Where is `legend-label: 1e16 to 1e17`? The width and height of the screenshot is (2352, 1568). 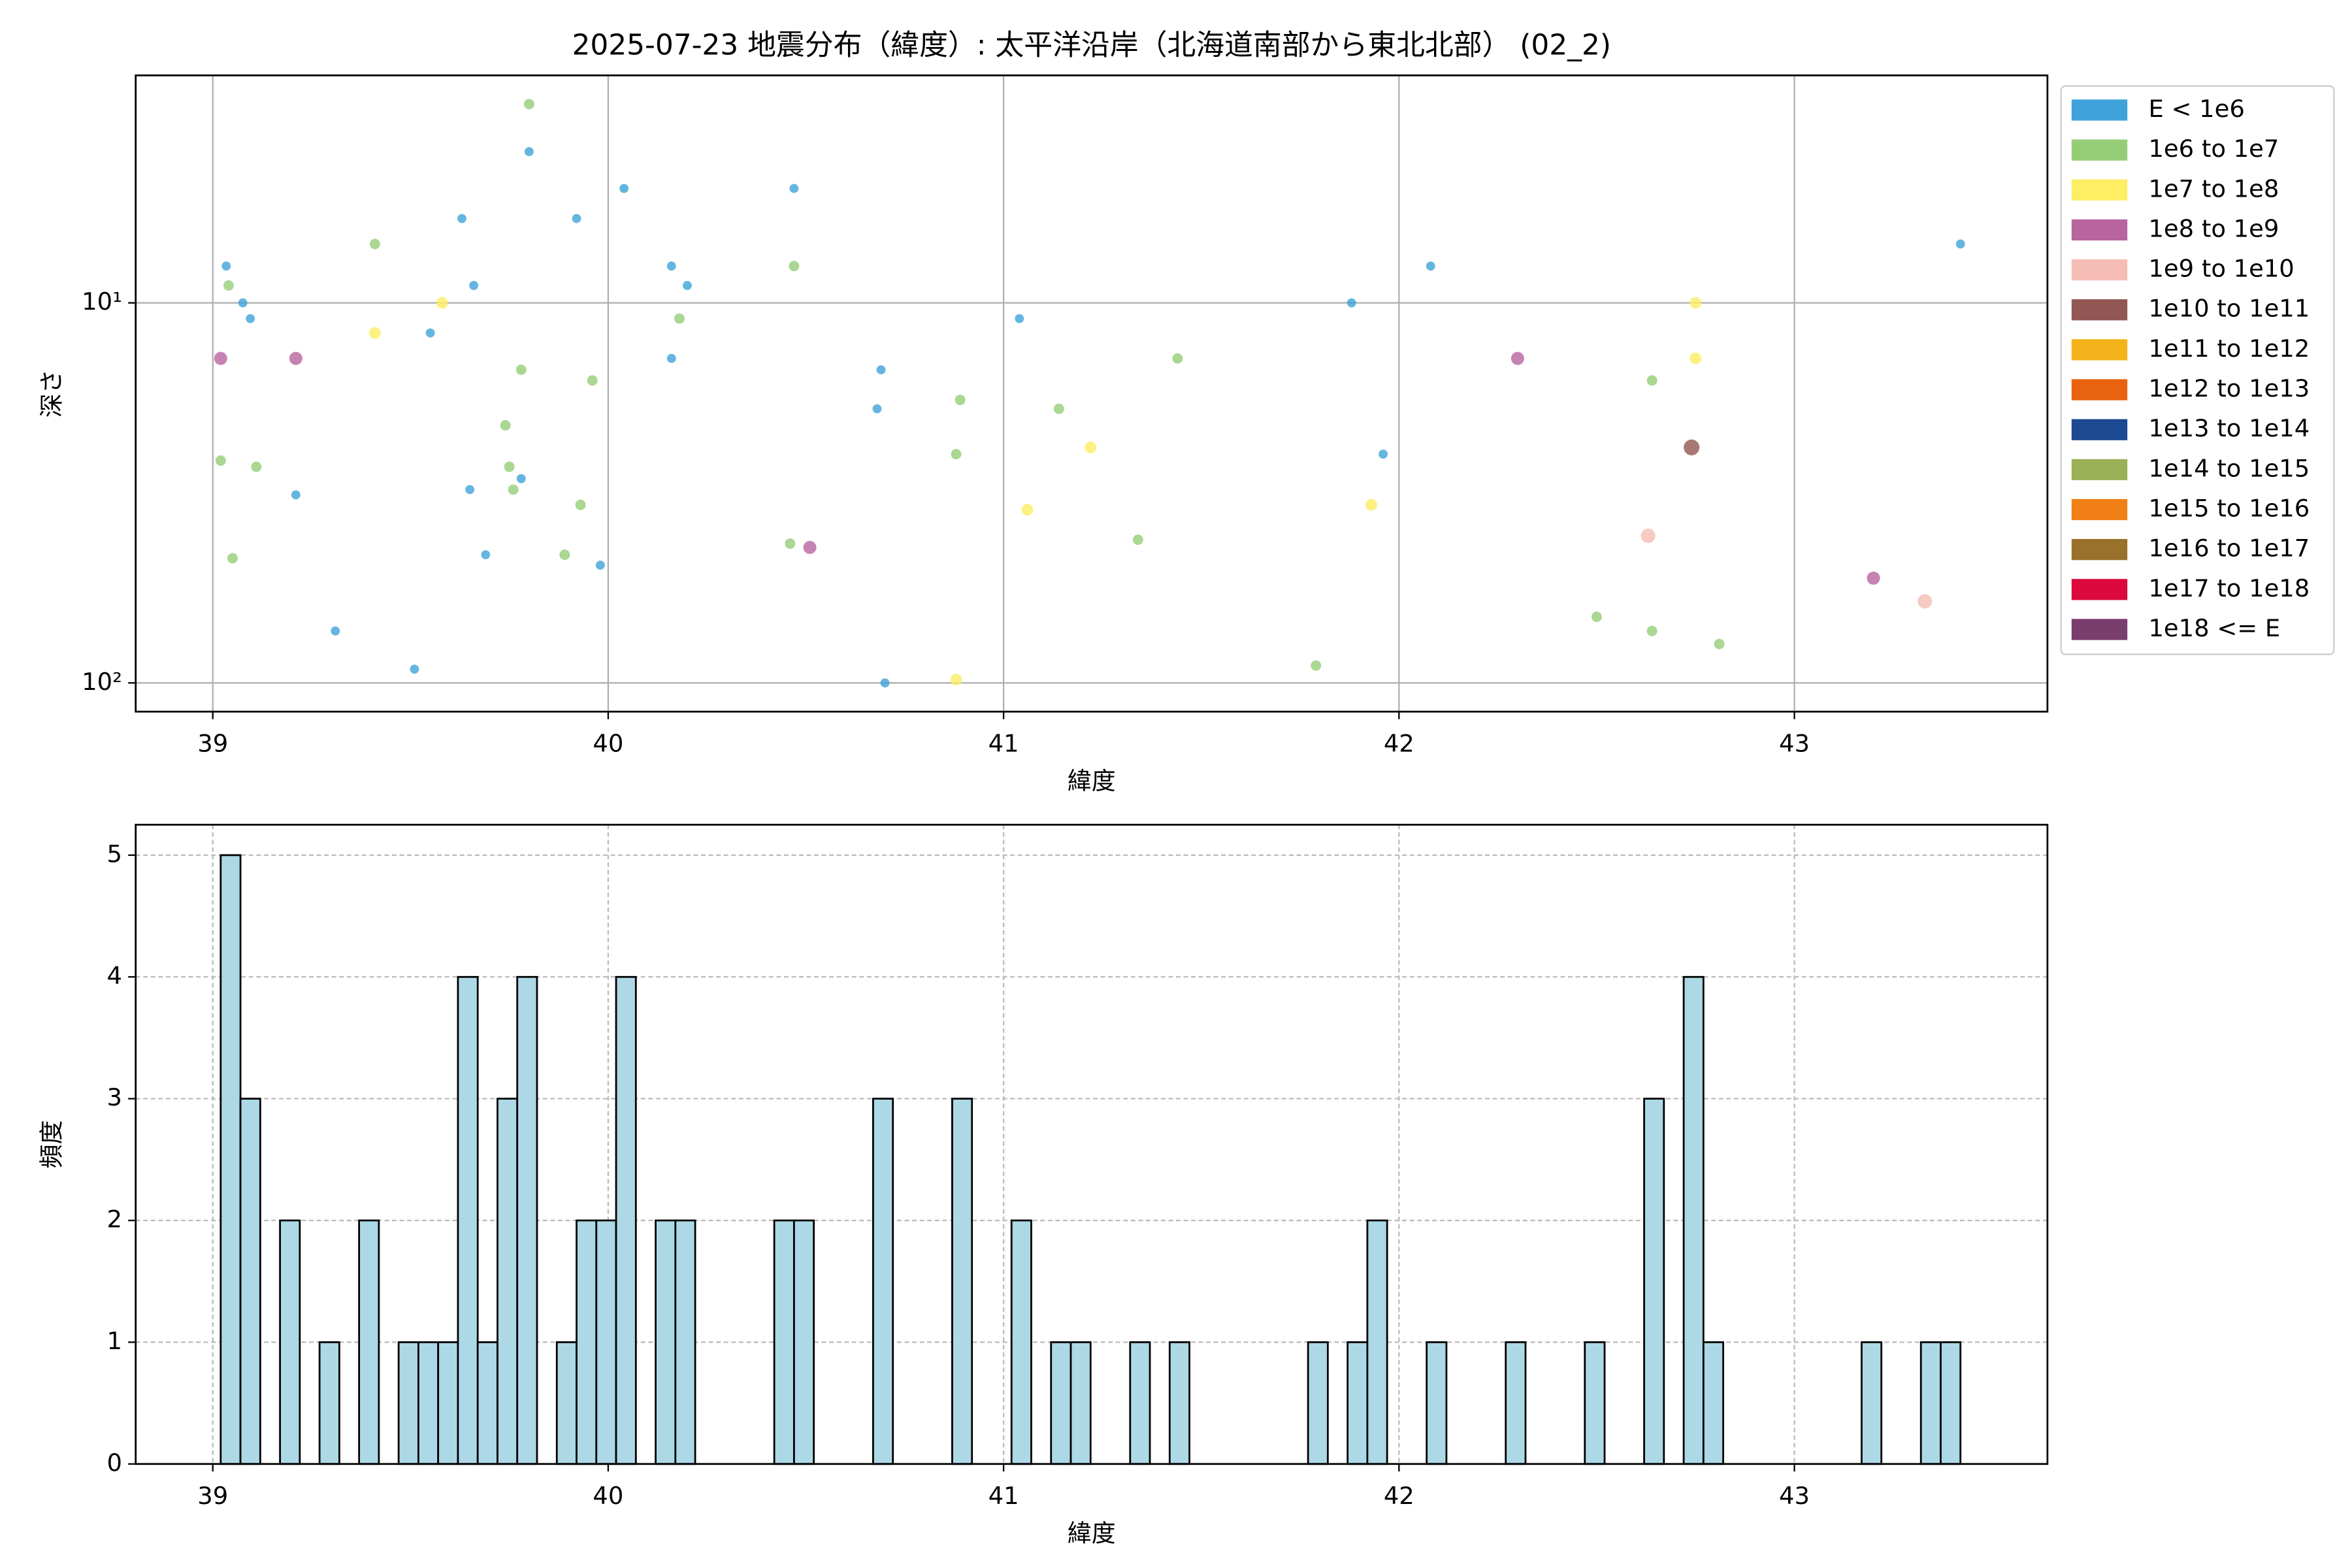 legend-label: 1e16 to 1e17 is located at coordinates (2229, 548).